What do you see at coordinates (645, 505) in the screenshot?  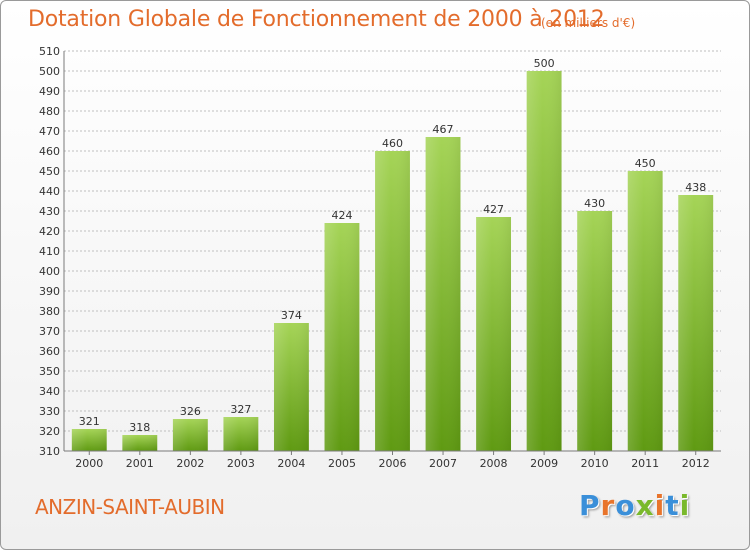 I see `logo-letter: x` at bounding box center [645, 505].